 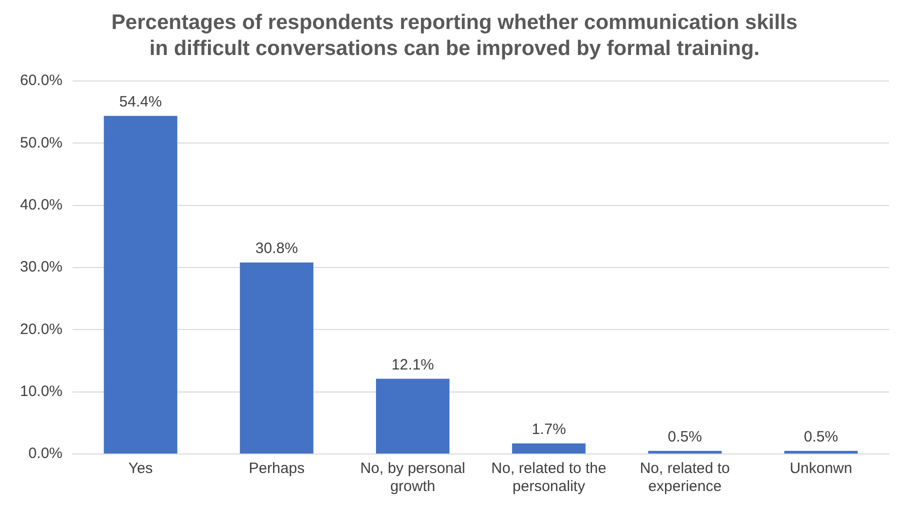 What do you see at coordinates (454, 36) in the screenshot?
I see `chart-title: Percentages of respondents reporting whether communication skills in difficult conversations can be improved by formal training.` at bounding box center [454, 36].